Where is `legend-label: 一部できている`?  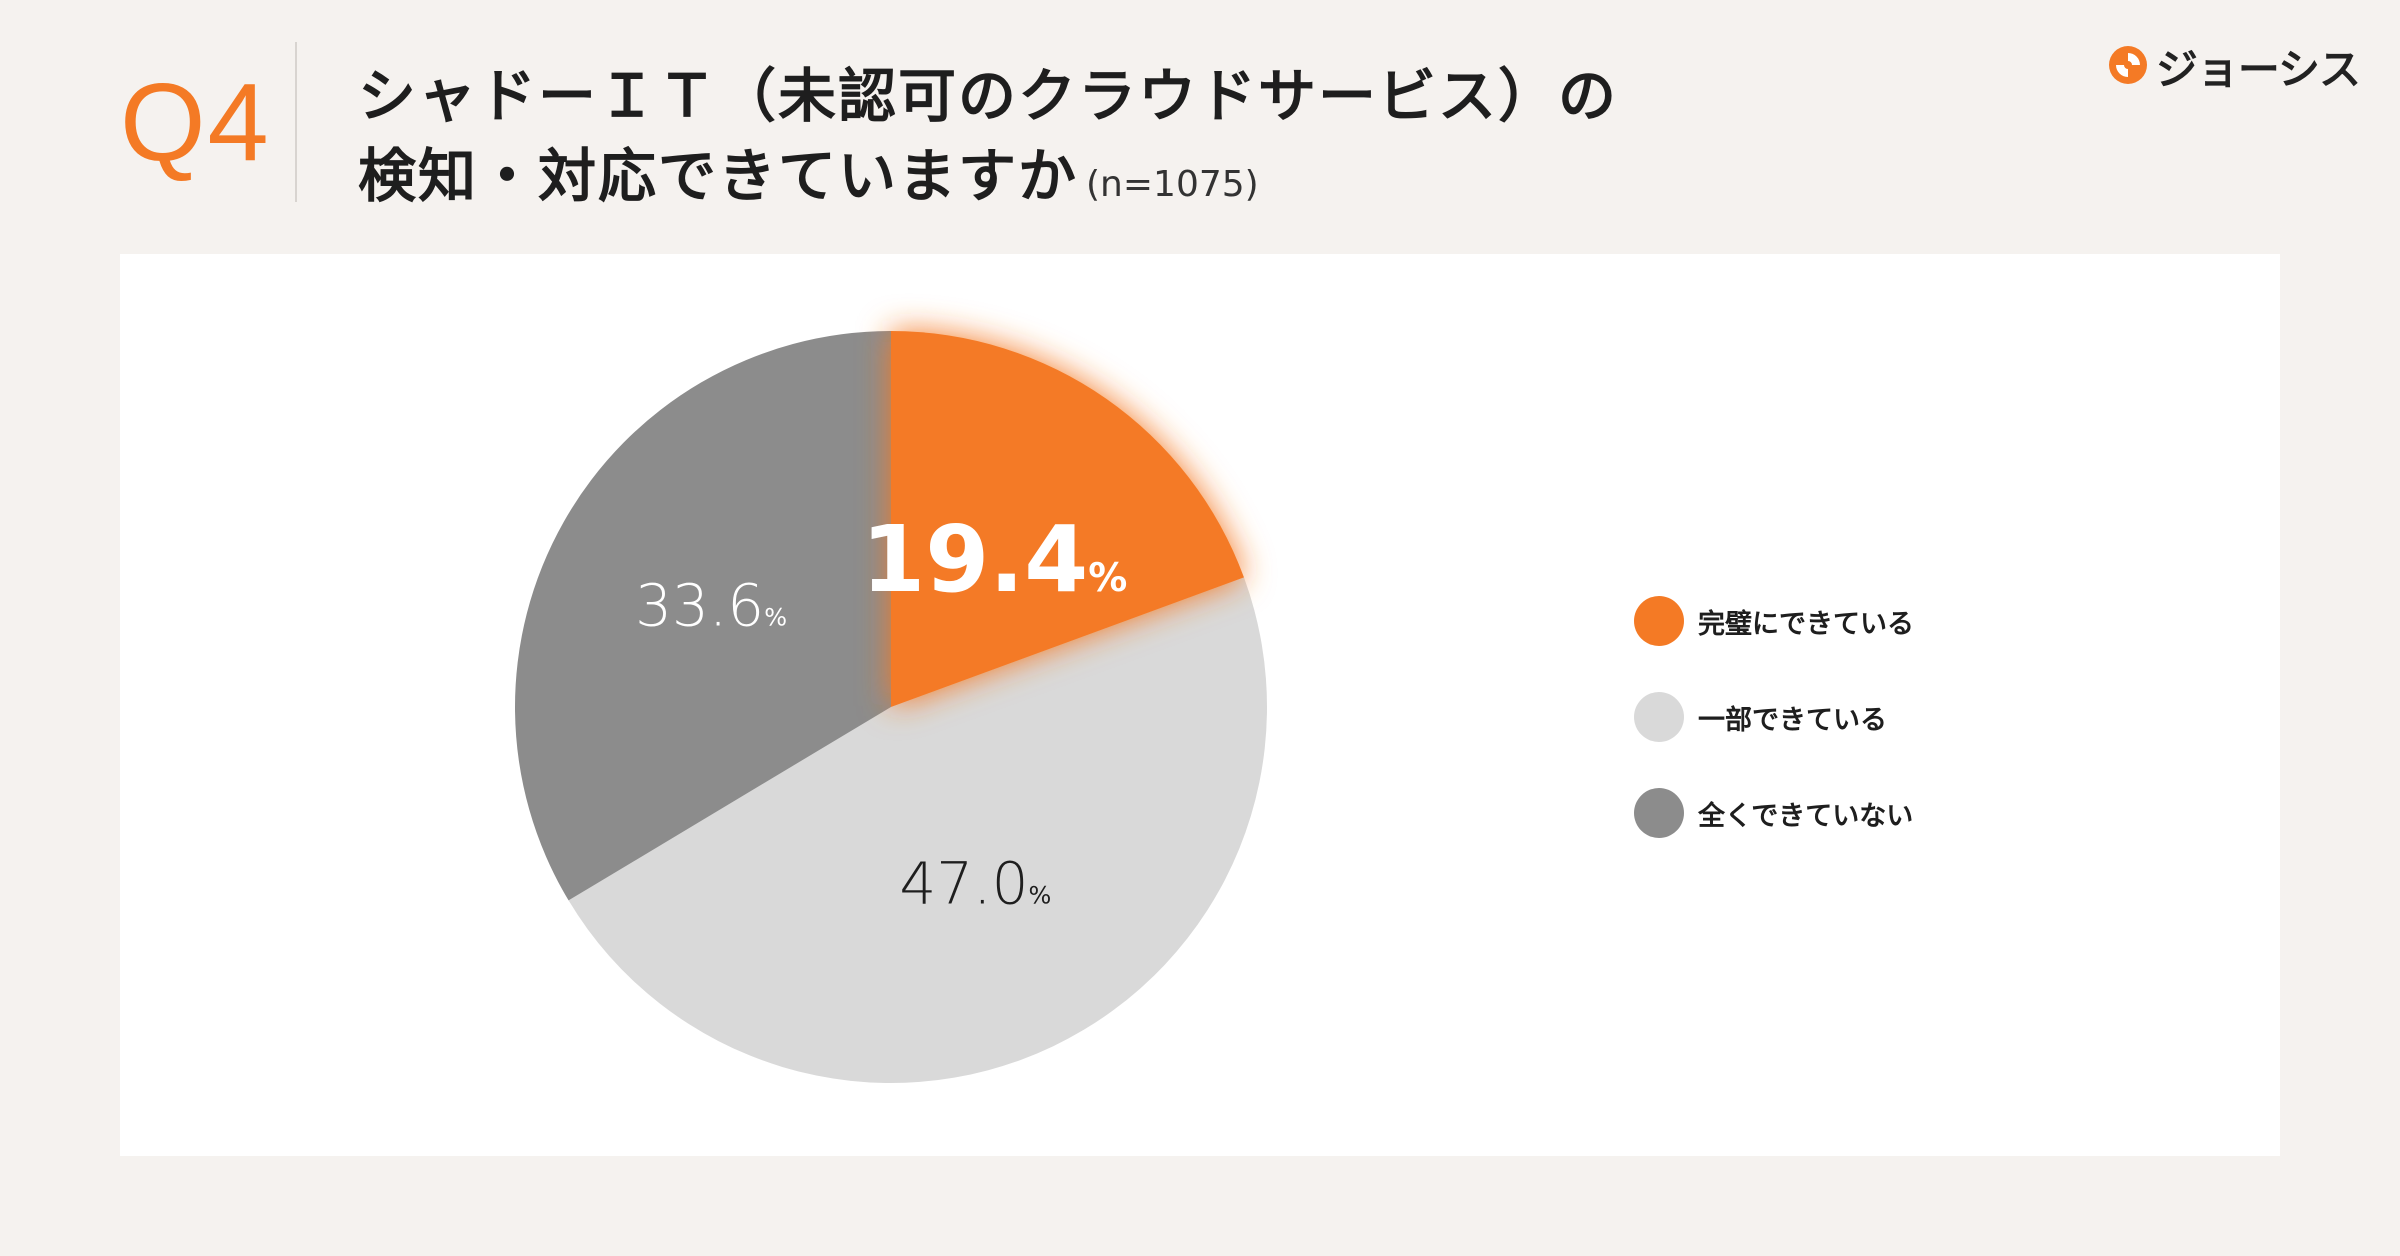 legend-label: 一部できている is located at coordinates (1792, 720).